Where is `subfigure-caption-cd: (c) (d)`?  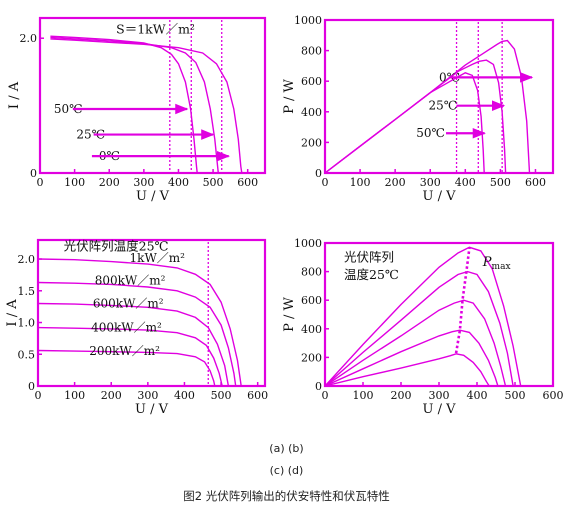 subfigure-caption-cd: (c) (d) is located at coordinates (286, 470).